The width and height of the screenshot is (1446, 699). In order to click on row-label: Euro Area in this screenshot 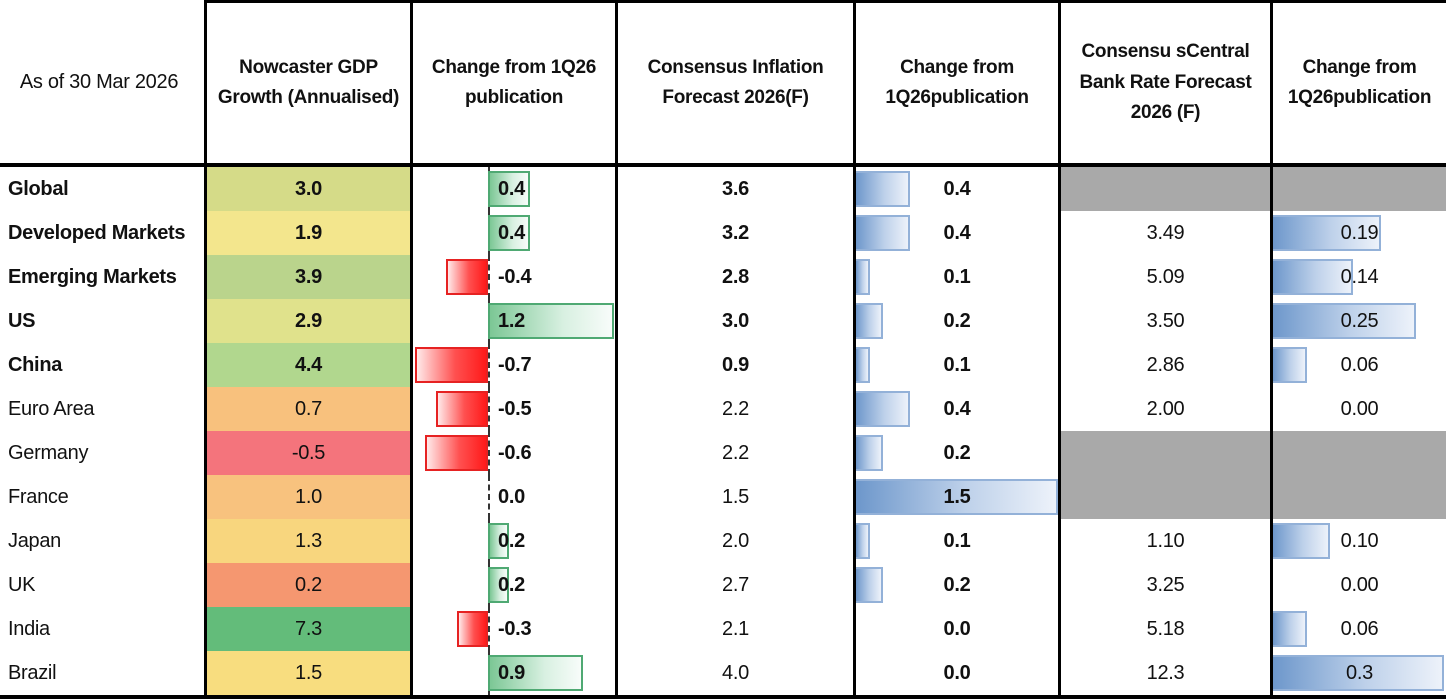, I will do `click(51, 408)`.